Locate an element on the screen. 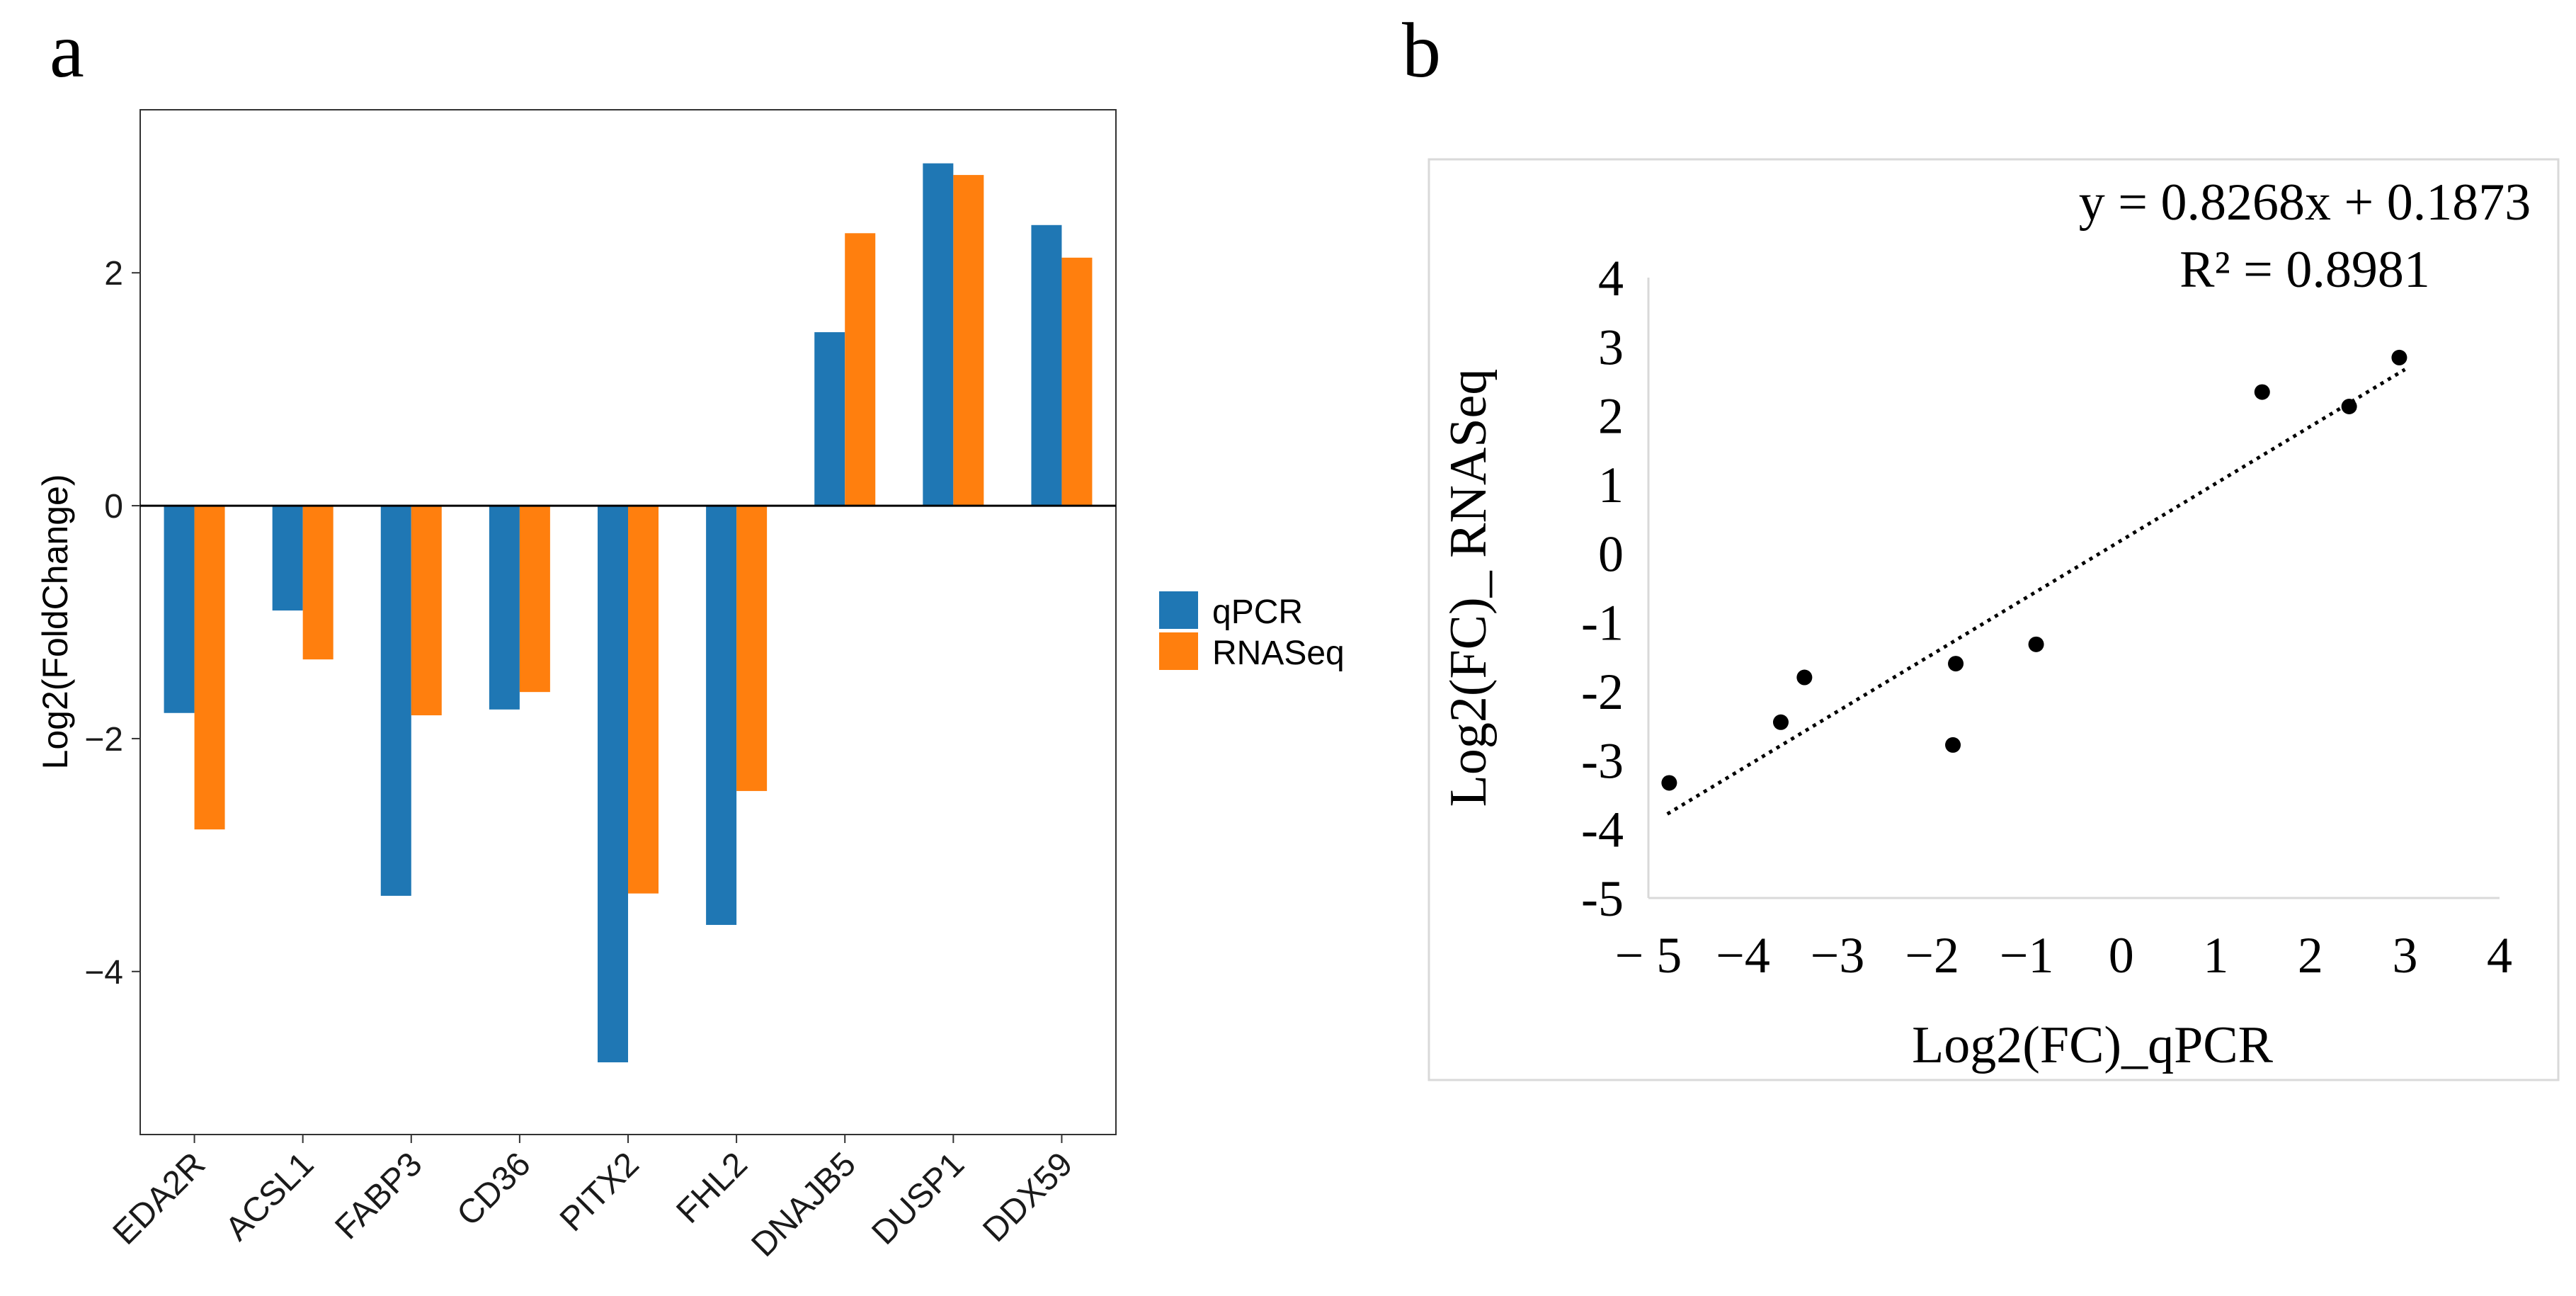 The height and width of the screenshot is (1296, 2576). bar-rnaseq-ddx59 is located at coordinates (1077, 381).